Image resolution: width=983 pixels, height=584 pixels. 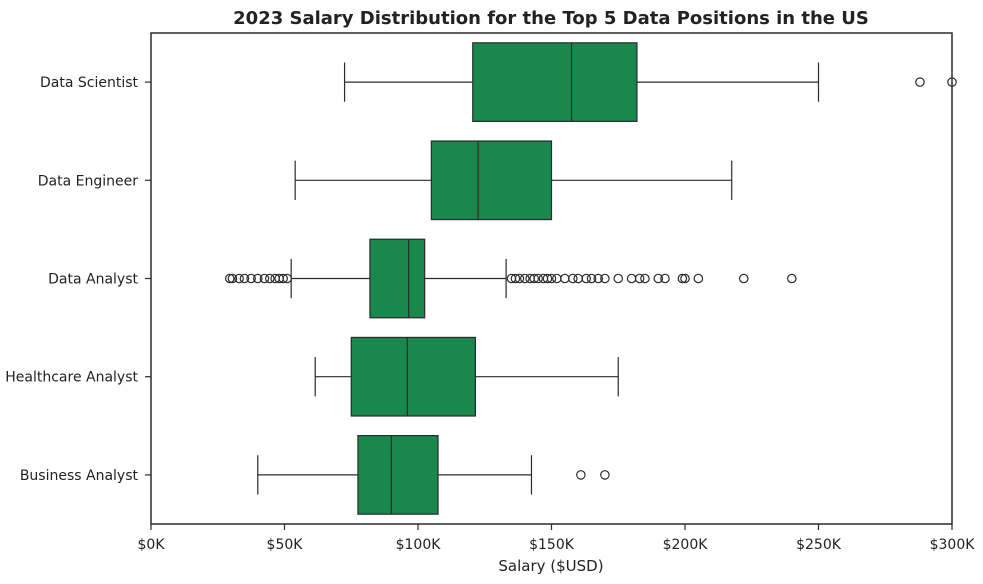 What do you see at coordinates (413, 376) in the screenshot?
I see `box-healthcare-analyst` at bounding box center [413, 376].